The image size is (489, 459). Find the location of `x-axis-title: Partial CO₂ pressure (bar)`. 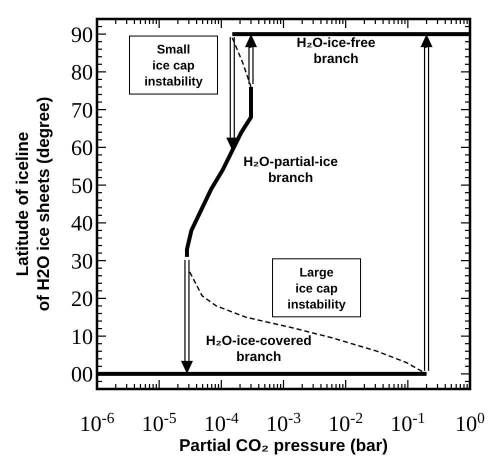

x-axis-title: Partial CO₂ pressure (bar) is located at coordinates (283, 445).